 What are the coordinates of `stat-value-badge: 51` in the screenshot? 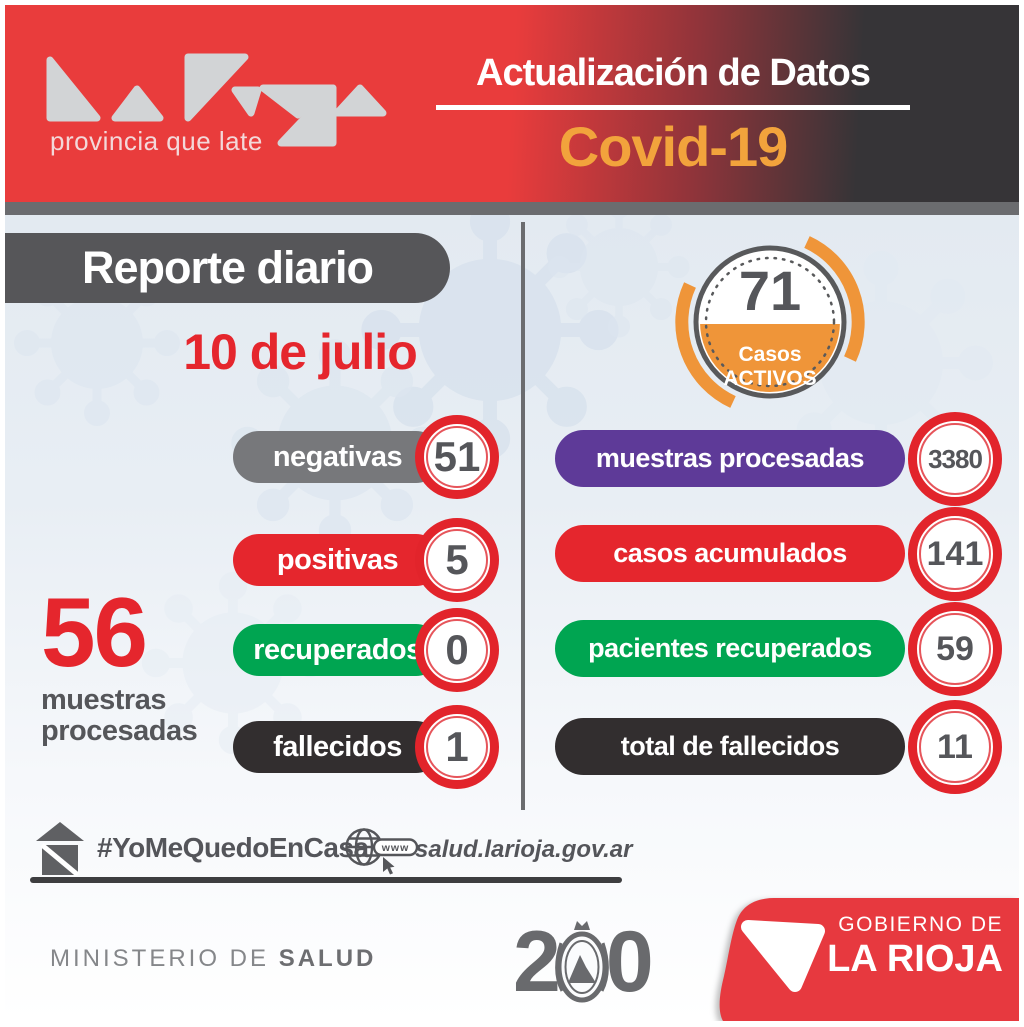 It's located at (457, 457).